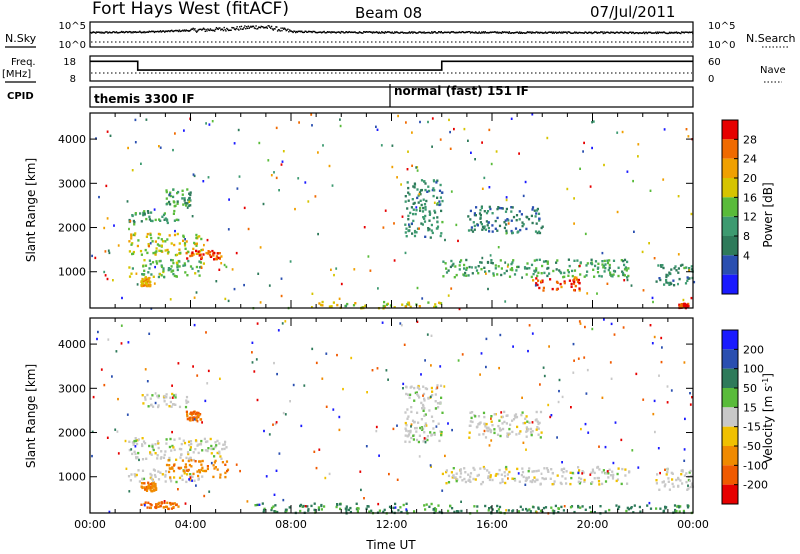 This screenshot has width=800, height=554. Describe the element at coordinates (23, 62) in the screenshot. I see `freq-label: Freq.` at that location.